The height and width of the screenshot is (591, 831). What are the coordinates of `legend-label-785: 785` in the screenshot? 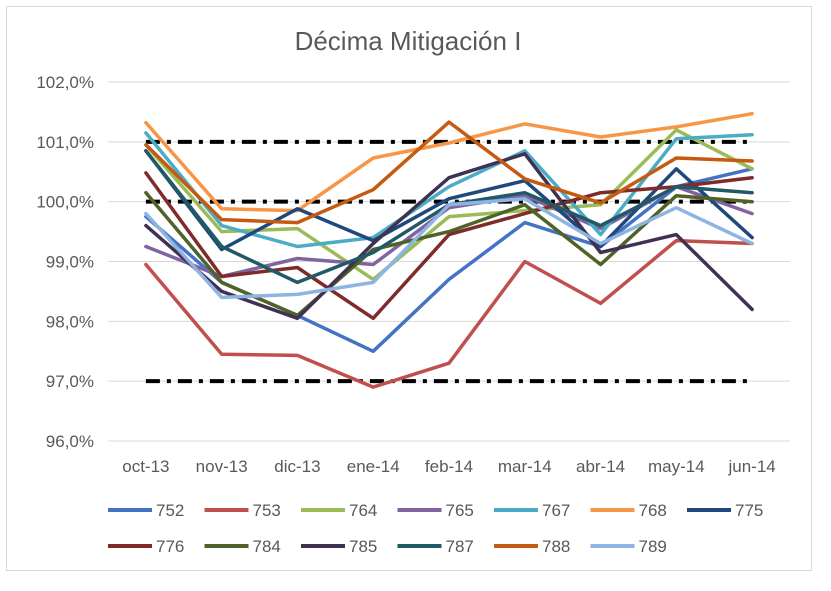 It's located at (363, 546).